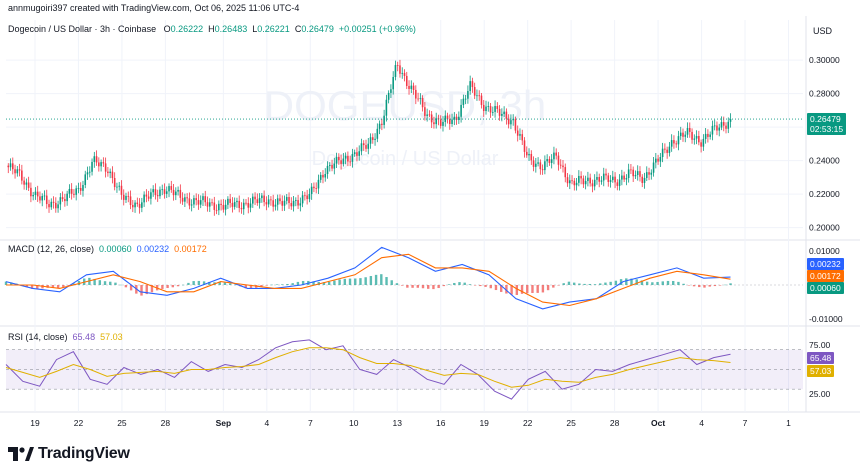 The height and width of the screenshot is (475, 860). I want to click on macd-histogram-badge: 0.00060, so click(825, 288).